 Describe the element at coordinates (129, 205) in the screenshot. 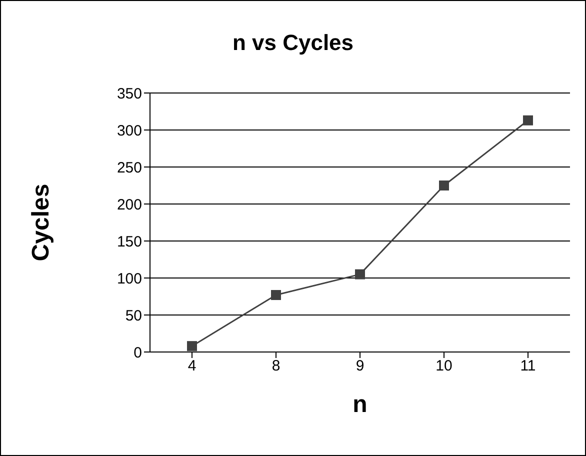

I see `y-tick-label: 200` at that location.